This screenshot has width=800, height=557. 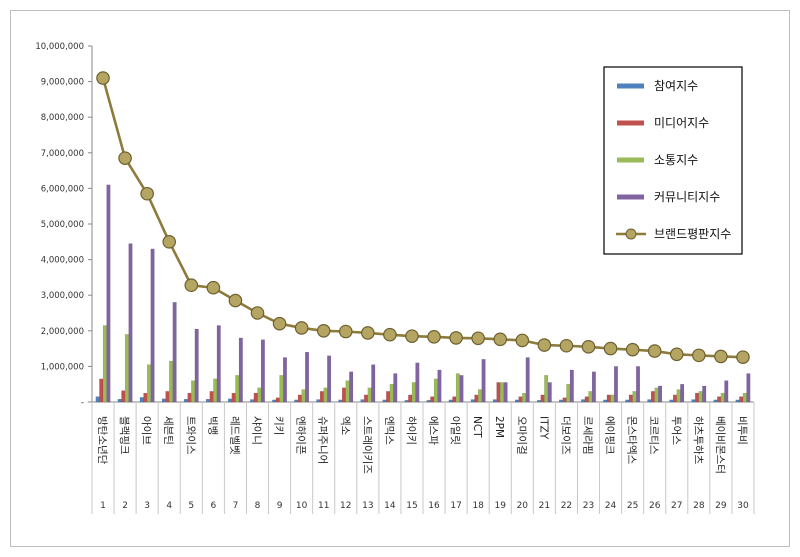 I want to click on x-category-label: 에이핑크, so click(x=610, y=435).